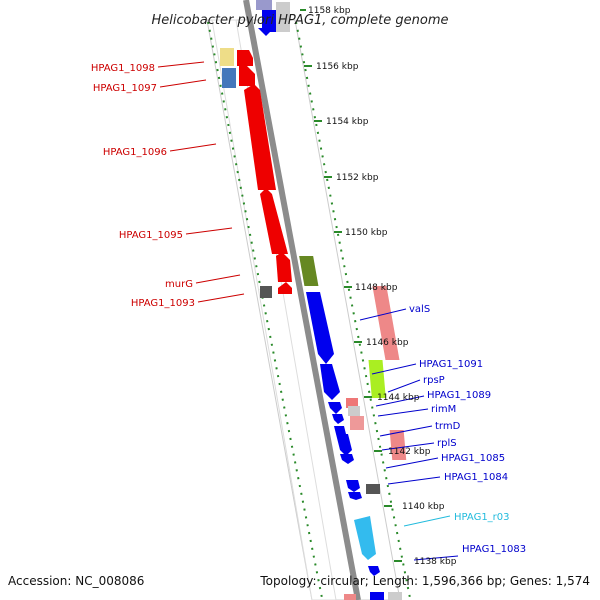 Image resolution: width=600 pixels, height=600 pixels. Describe the element at coordinates (409, 452) in the screenshot. I see `tick-label: 1142 kbp` at that location.